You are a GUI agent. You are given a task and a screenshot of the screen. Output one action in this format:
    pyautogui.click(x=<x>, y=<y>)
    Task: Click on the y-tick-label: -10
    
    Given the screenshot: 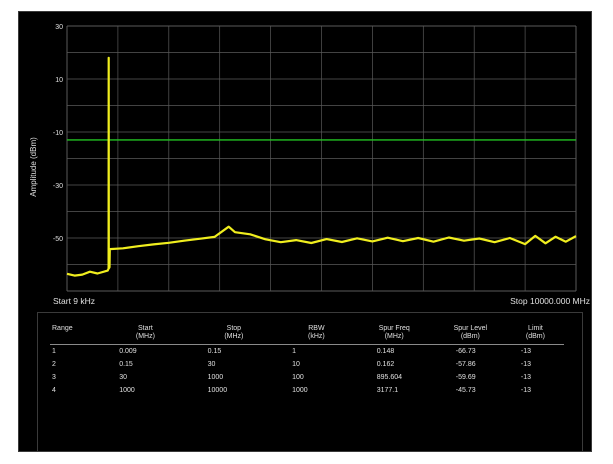 What is the action you would take?
    pyautogui.click(x=58, y=133)
    